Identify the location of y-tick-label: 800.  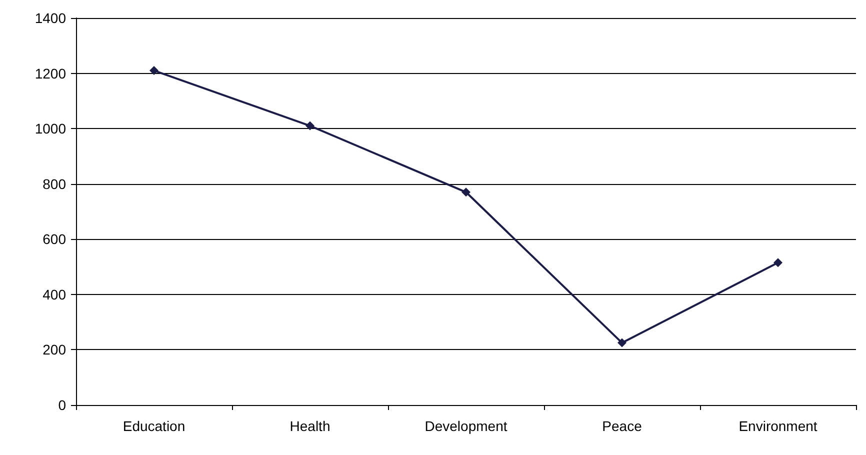
(54, 184).